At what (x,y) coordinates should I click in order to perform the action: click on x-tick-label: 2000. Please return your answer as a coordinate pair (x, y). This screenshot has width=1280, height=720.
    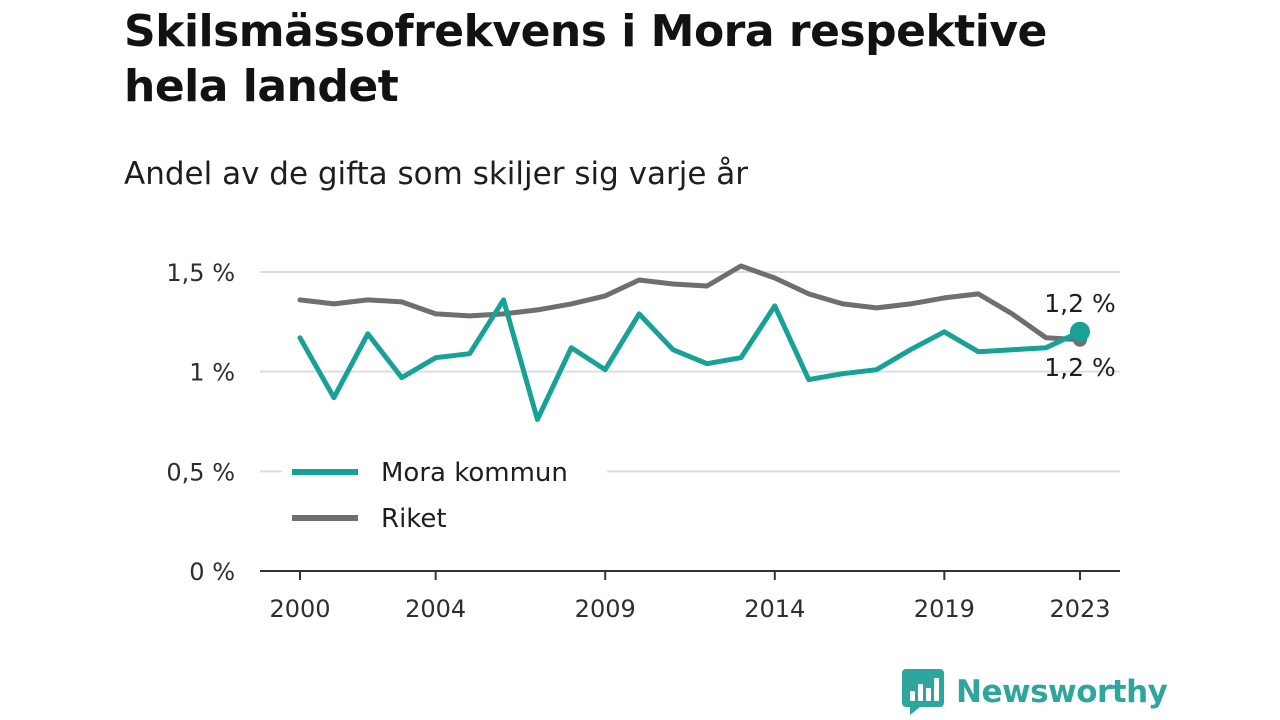
    Looking at the image, I should click on (299, 609).